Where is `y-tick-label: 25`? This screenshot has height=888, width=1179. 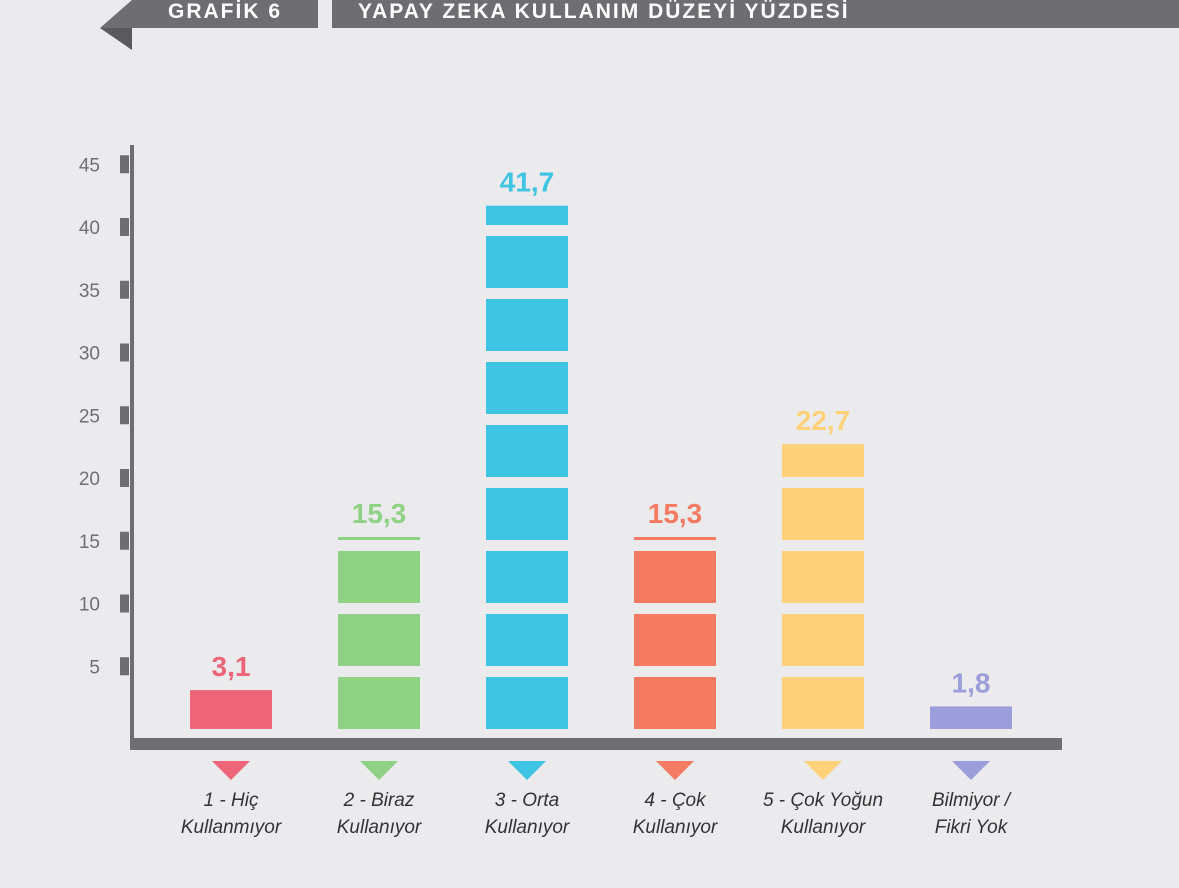 y-tick-label: 25 is located at coordinates (89, 416).